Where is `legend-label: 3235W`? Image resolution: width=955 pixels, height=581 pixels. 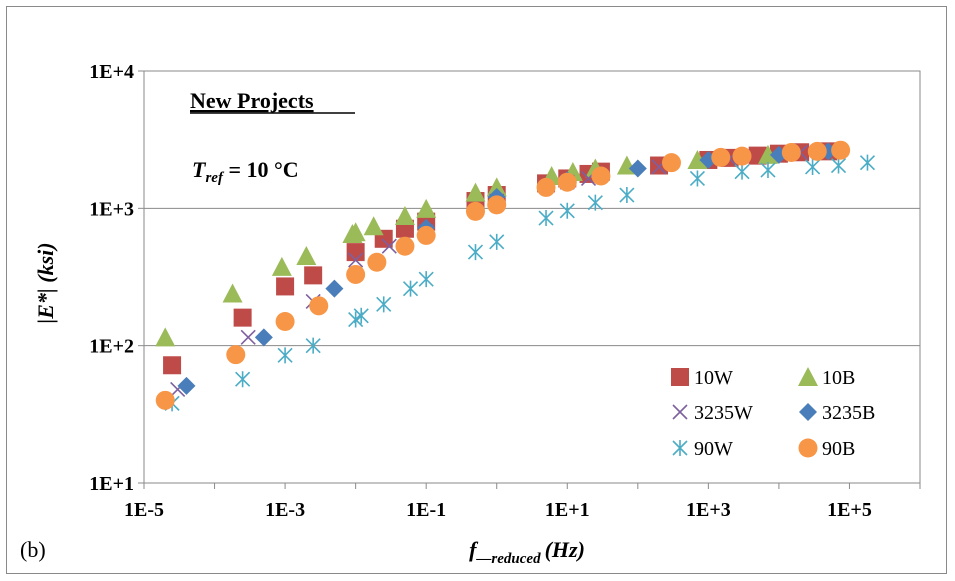
legend-label: 3235W is located at coordinates (723, 413).